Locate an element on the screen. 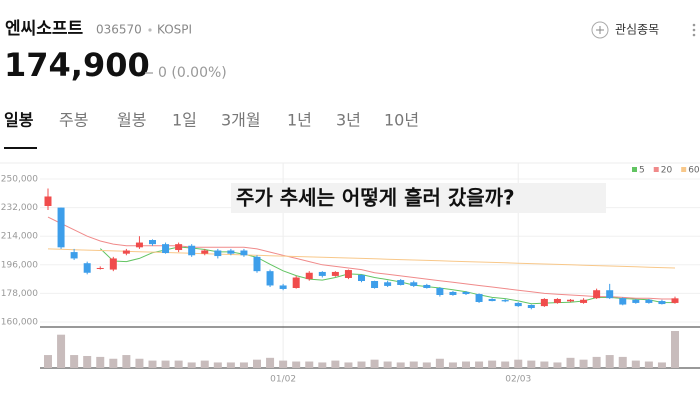 The image size is (700, 400). stock-code: 036570 is located at coordinates (119, 30).